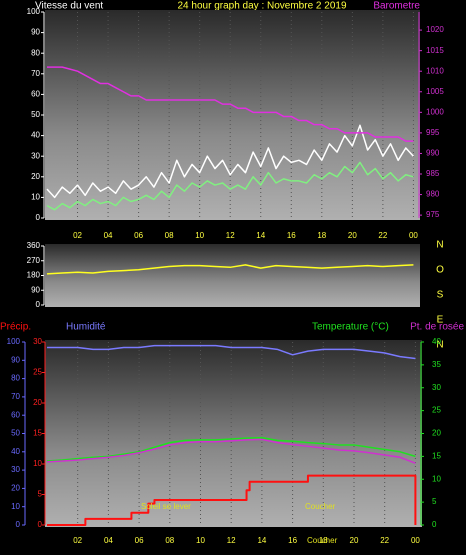 The image size is (466, 555). What do you see at coordinates (86, 327) in the screenshot?
I see `legend-label: Humidité` at bounding box center [86, 327].